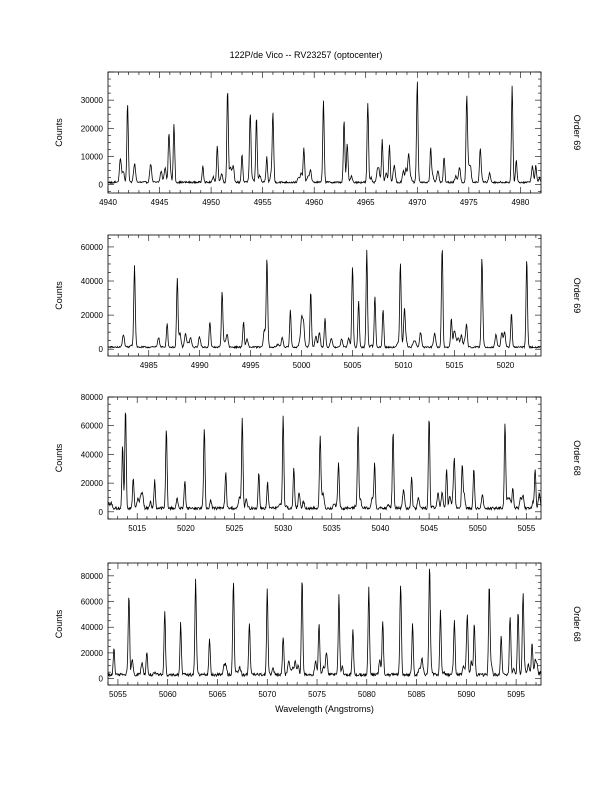 The height and width of the screenshot is (792, 612). I want to click on x-tick-label: 5000, so click(302, 365).